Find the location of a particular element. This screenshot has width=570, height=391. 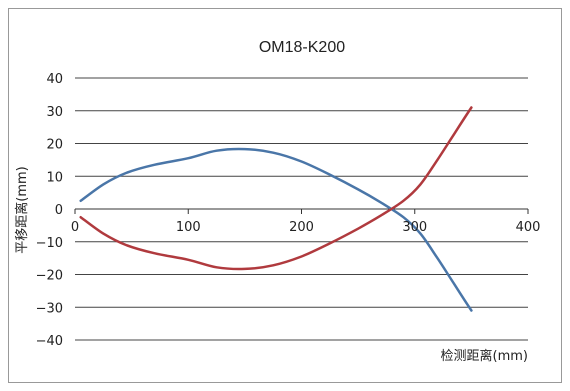

x-tick-label-4: 400 is located at coordinates (528, 227).